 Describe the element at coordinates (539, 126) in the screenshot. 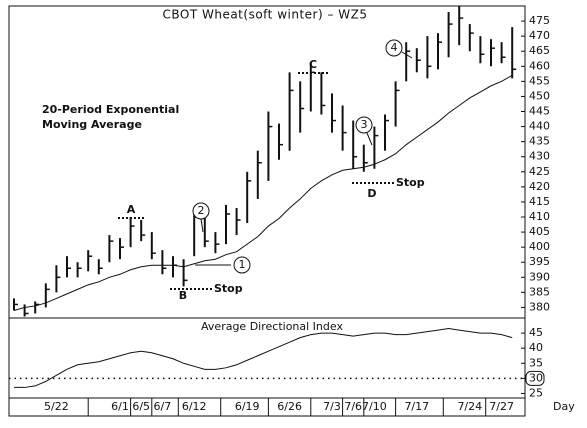

I see `y-tick-label: 440` at that location.